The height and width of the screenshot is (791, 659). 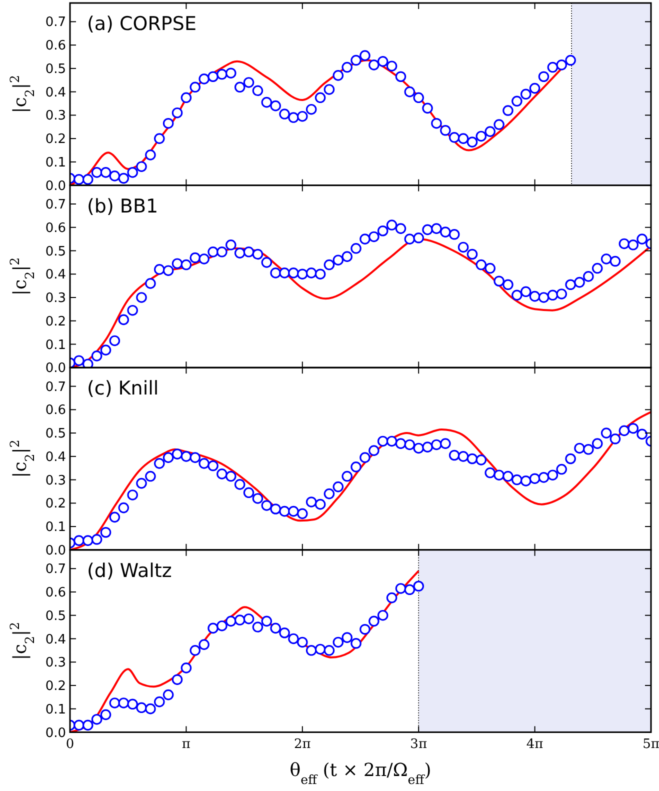 What do you see at coordinates (186, 744) in the screenshot?
I see `x-tick-label: π` at bounding box center [186, 744].